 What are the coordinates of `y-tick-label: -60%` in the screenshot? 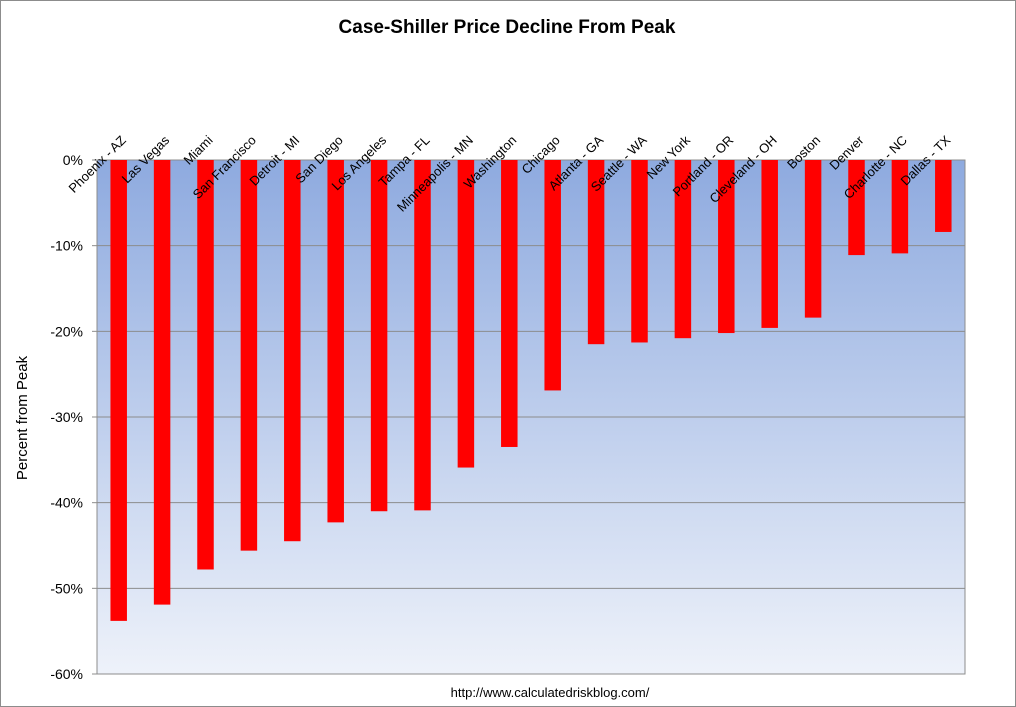 It's located at (66, 674).